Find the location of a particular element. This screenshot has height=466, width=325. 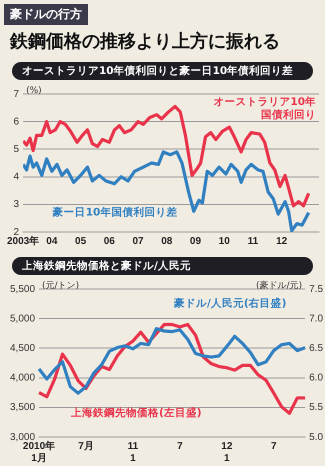

y-tick-label: 5,000 is located at coordinates (23, 318).